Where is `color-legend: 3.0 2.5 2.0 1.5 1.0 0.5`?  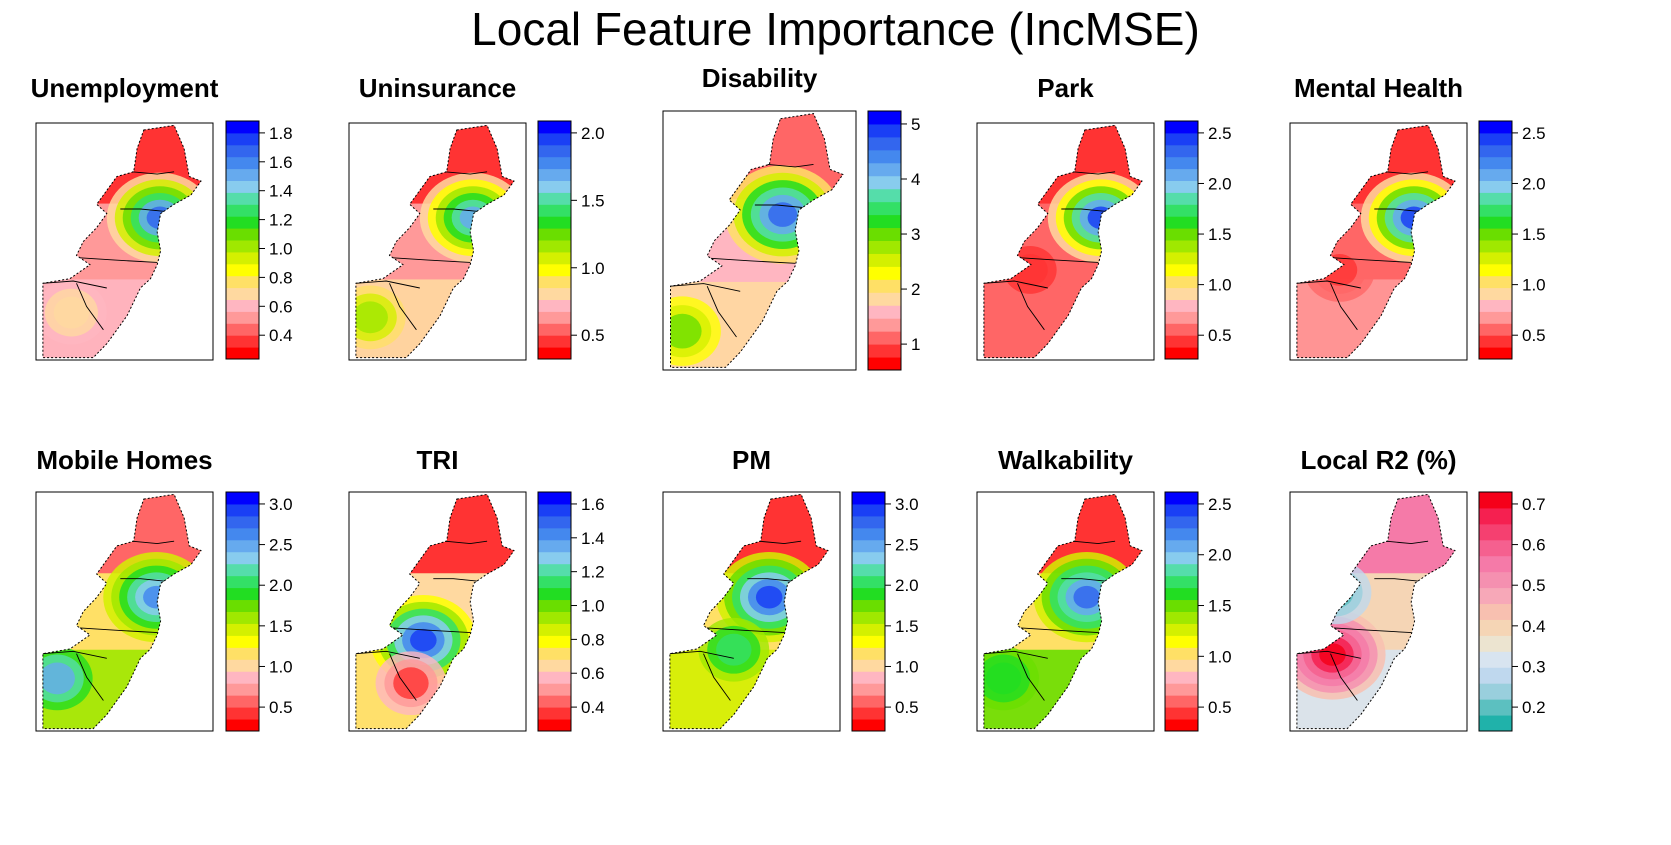 color-legend: 3.0 2.5 2.0 1.5 1.0 0.5 is located at coordinates (885, 611).